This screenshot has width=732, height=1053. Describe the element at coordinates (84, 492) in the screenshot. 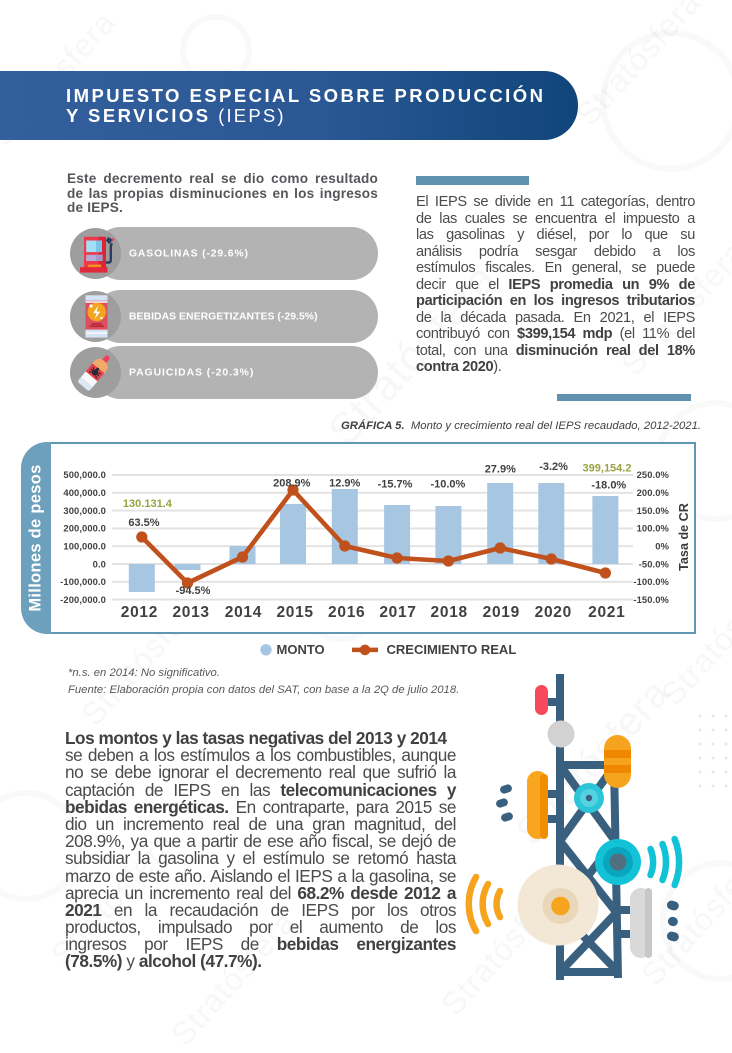

I see `svg-text: 400,000.0` at that location.